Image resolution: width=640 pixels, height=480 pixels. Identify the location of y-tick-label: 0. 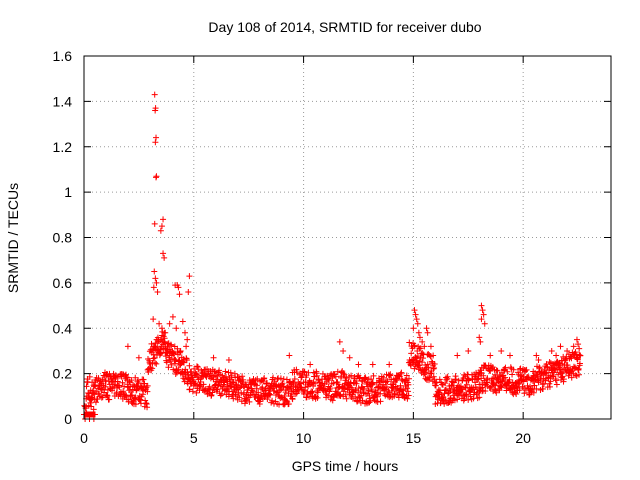
(68, 419).